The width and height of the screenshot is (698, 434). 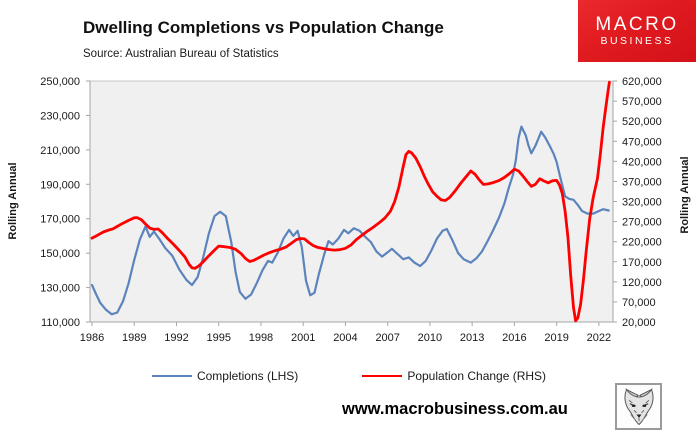 I want to click on x-axis-tick-label: 1989, so click(x=134, y=338).